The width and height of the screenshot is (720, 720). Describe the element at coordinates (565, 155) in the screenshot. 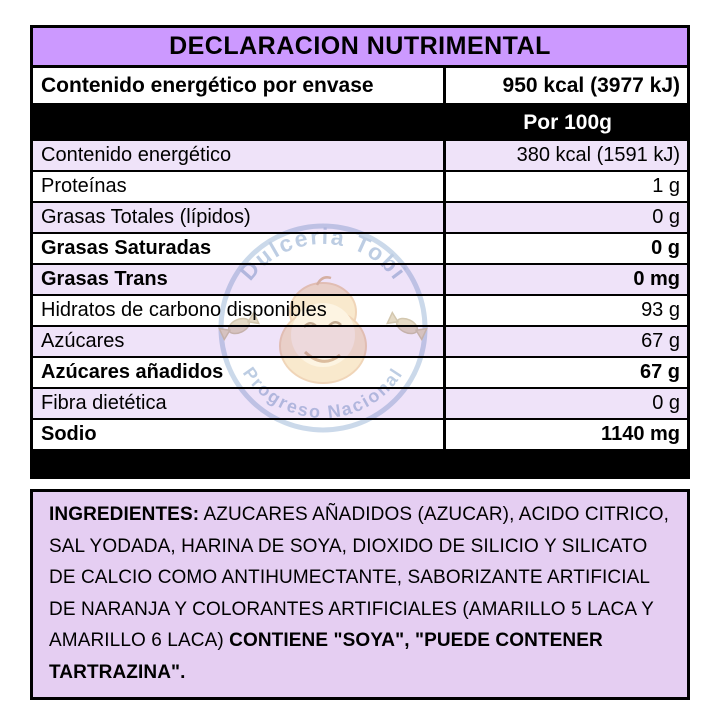

I see `row-value: 380 kcal (1591 kJ)` at that location.